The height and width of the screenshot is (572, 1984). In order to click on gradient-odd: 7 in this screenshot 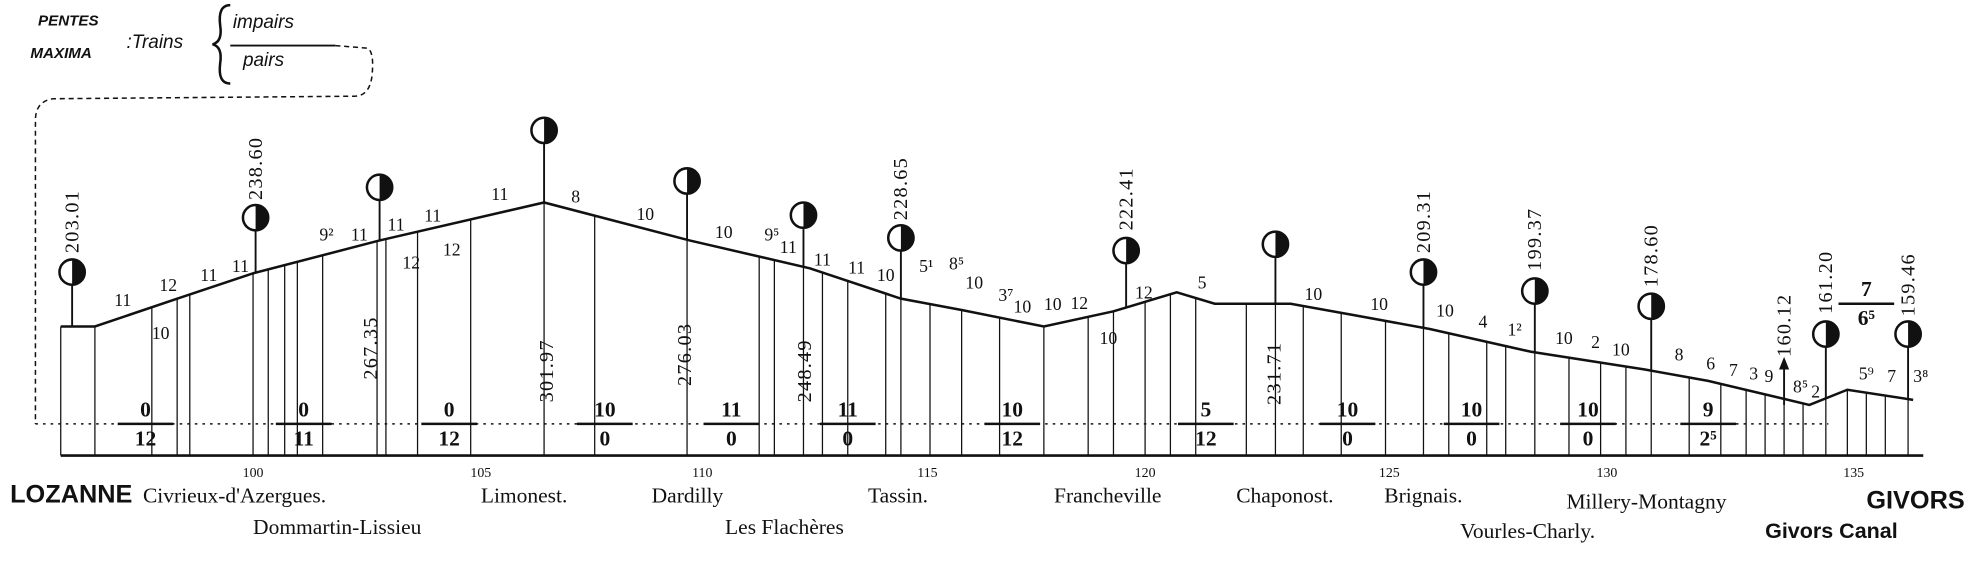, I will do `click(1866, 289)`.